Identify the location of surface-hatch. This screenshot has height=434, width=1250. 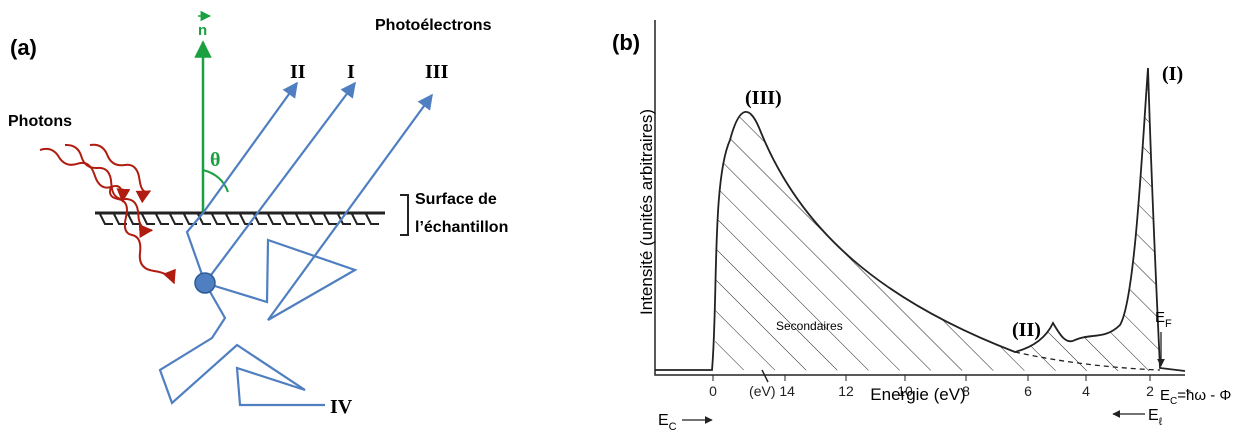
(239, 219).